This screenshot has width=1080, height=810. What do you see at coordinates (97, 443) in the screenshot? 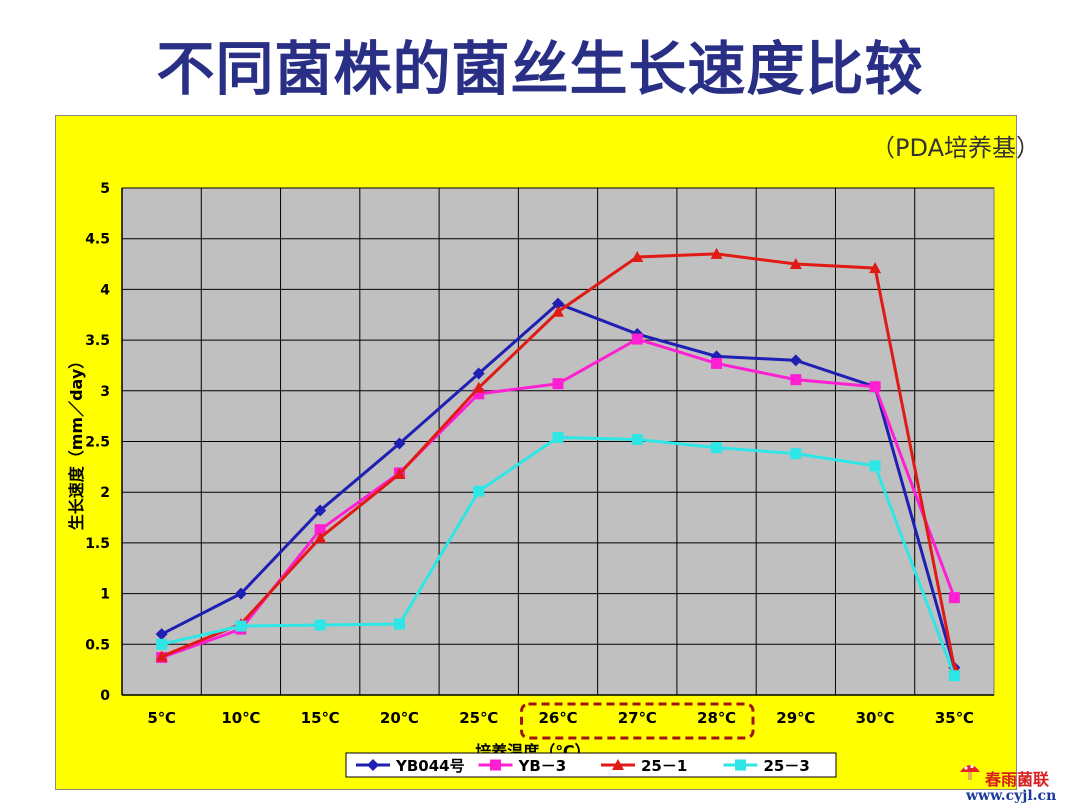
I see `y-tick-label: 2.5` at bounding box center [97, 443].